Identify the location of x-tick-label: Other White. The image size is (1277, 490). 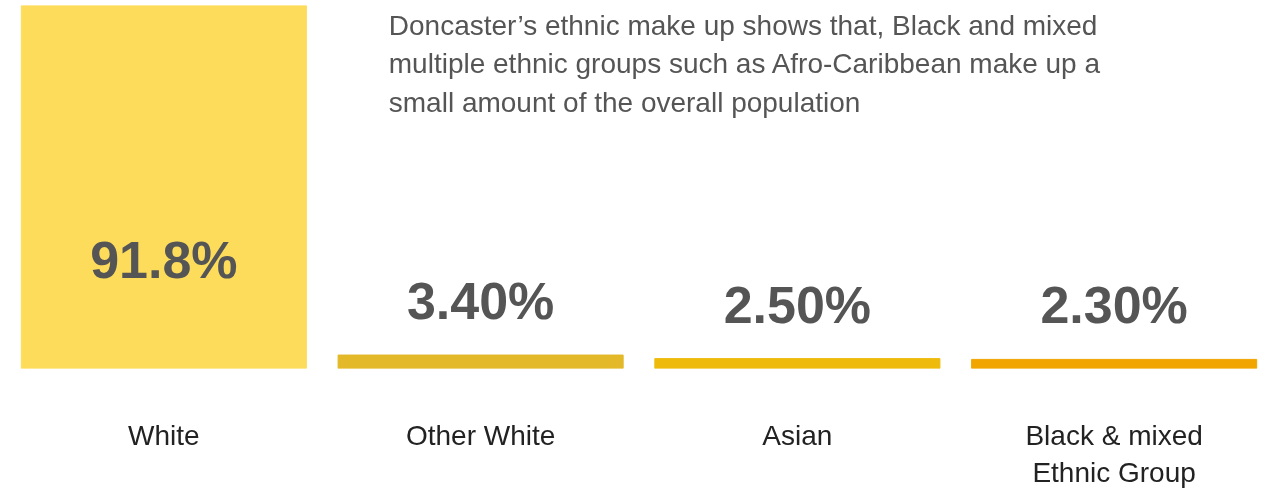
(480, 435).